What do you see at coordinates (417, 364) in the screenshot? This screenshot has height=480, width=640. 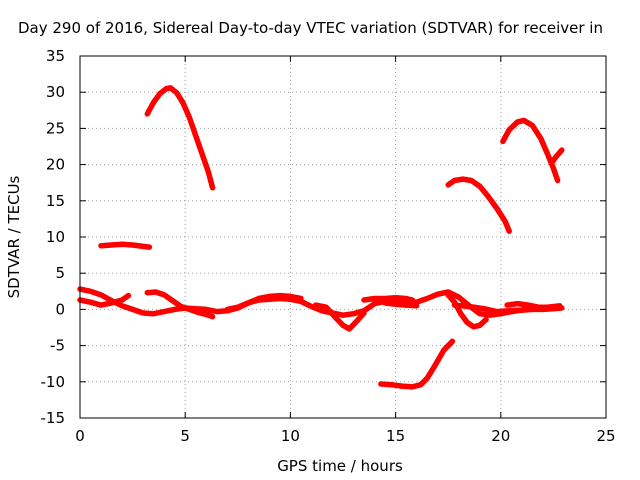 I see `series-arc-negative` at bounding box center [417, 364].